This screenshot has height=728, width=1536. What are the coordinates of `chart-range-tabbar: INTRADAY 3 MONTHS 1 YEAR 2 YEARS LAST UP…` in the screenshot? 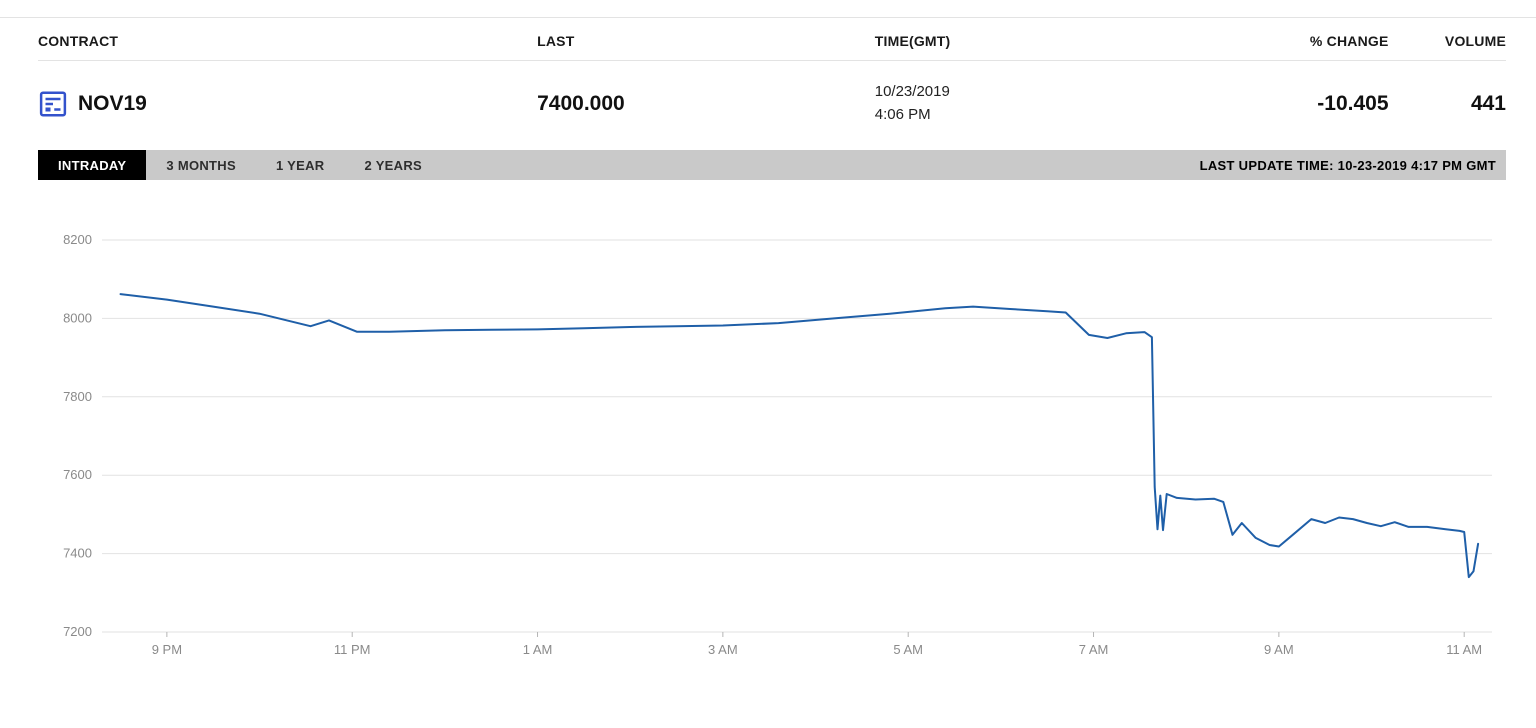 It's located at (772, 165).